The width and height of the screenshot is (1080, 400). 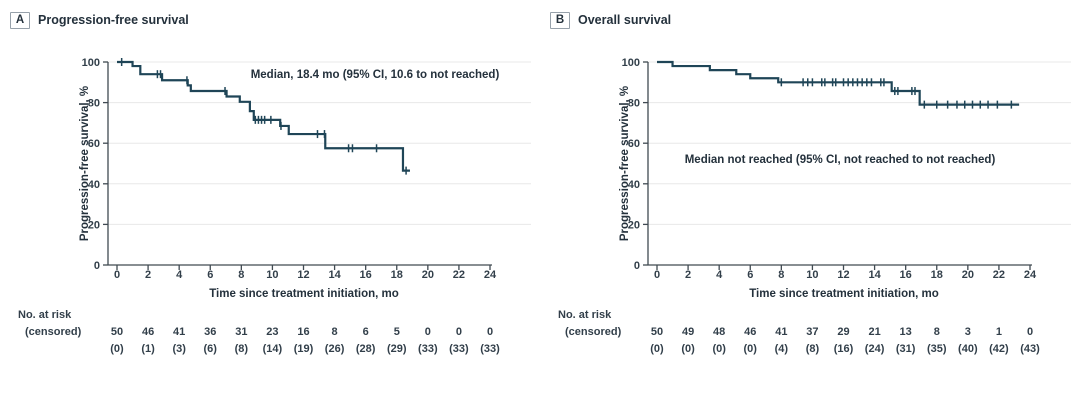 I want to click on svg-text: 48, so click(x=719, y=332).